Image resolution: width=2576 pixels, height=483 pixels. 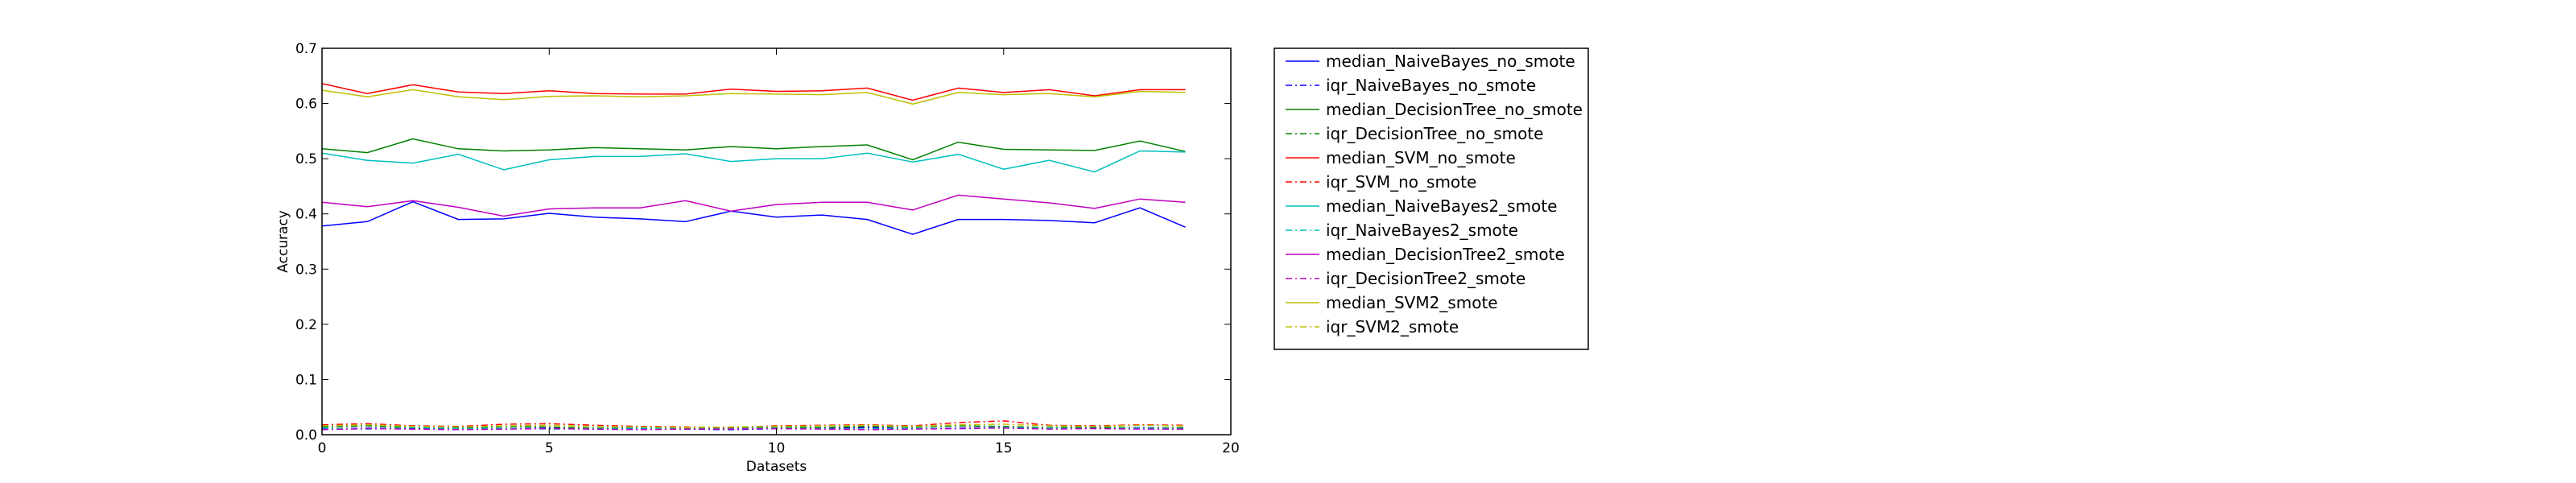 I want to click on legend-entry: iqr_DecisionTree_no_smote, so click(x=1415, y=133).